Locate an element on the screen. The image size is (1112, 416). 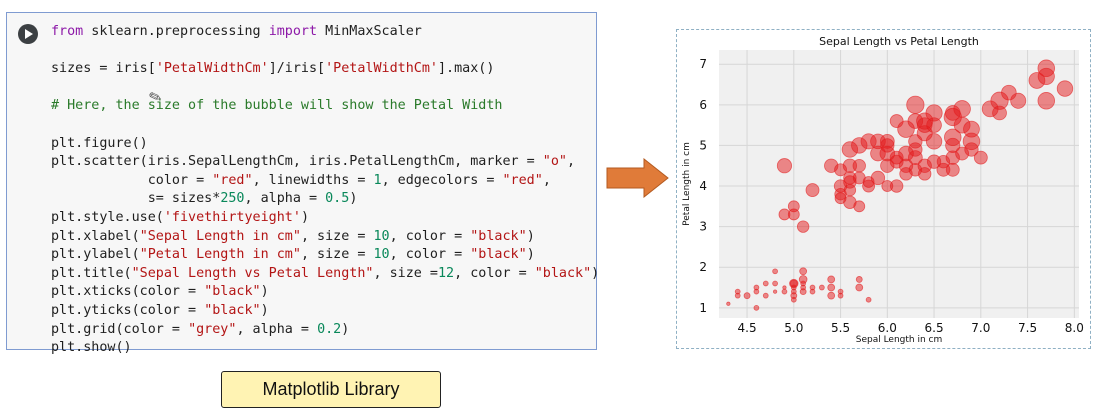
y-tick-label: 3 is located at coordinates (703, 227).